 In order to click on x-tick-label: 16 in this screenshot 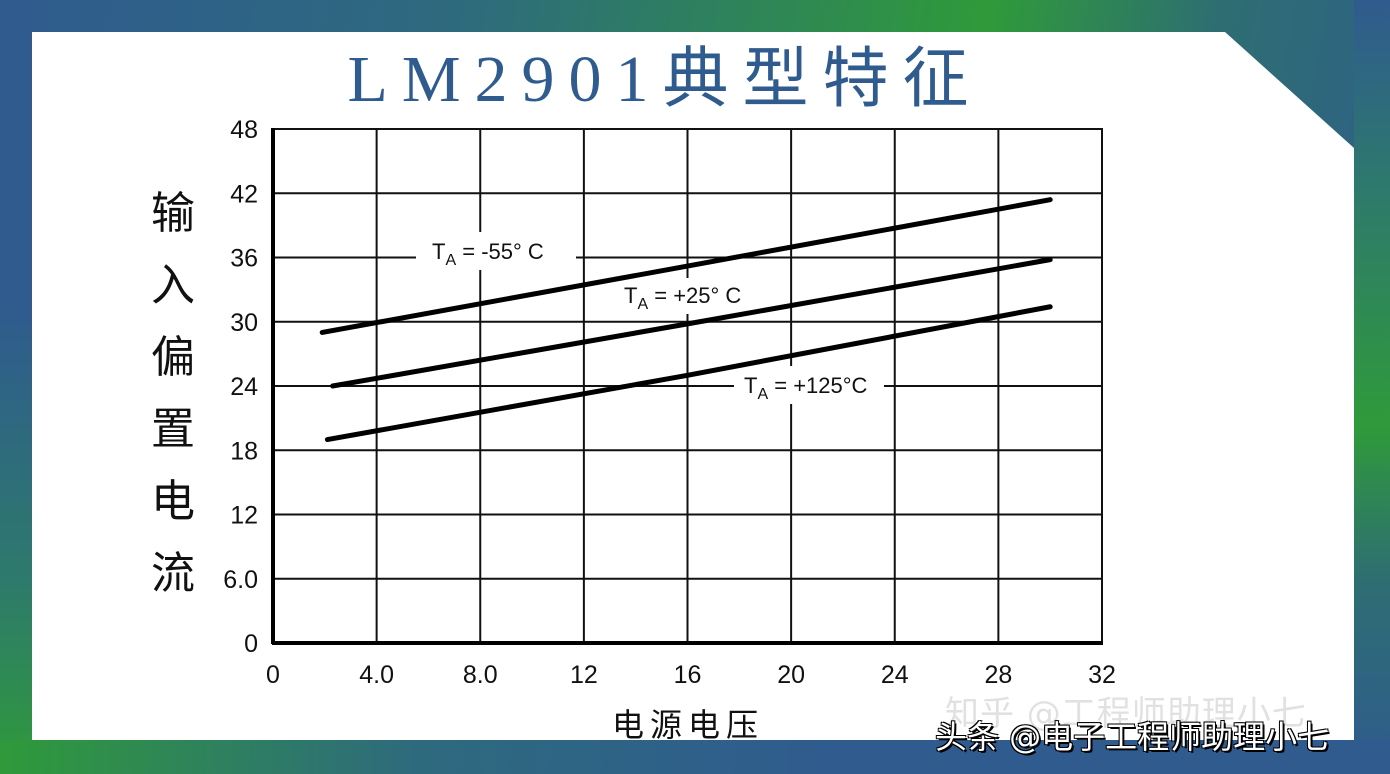, I will do `click(688, 675)`.